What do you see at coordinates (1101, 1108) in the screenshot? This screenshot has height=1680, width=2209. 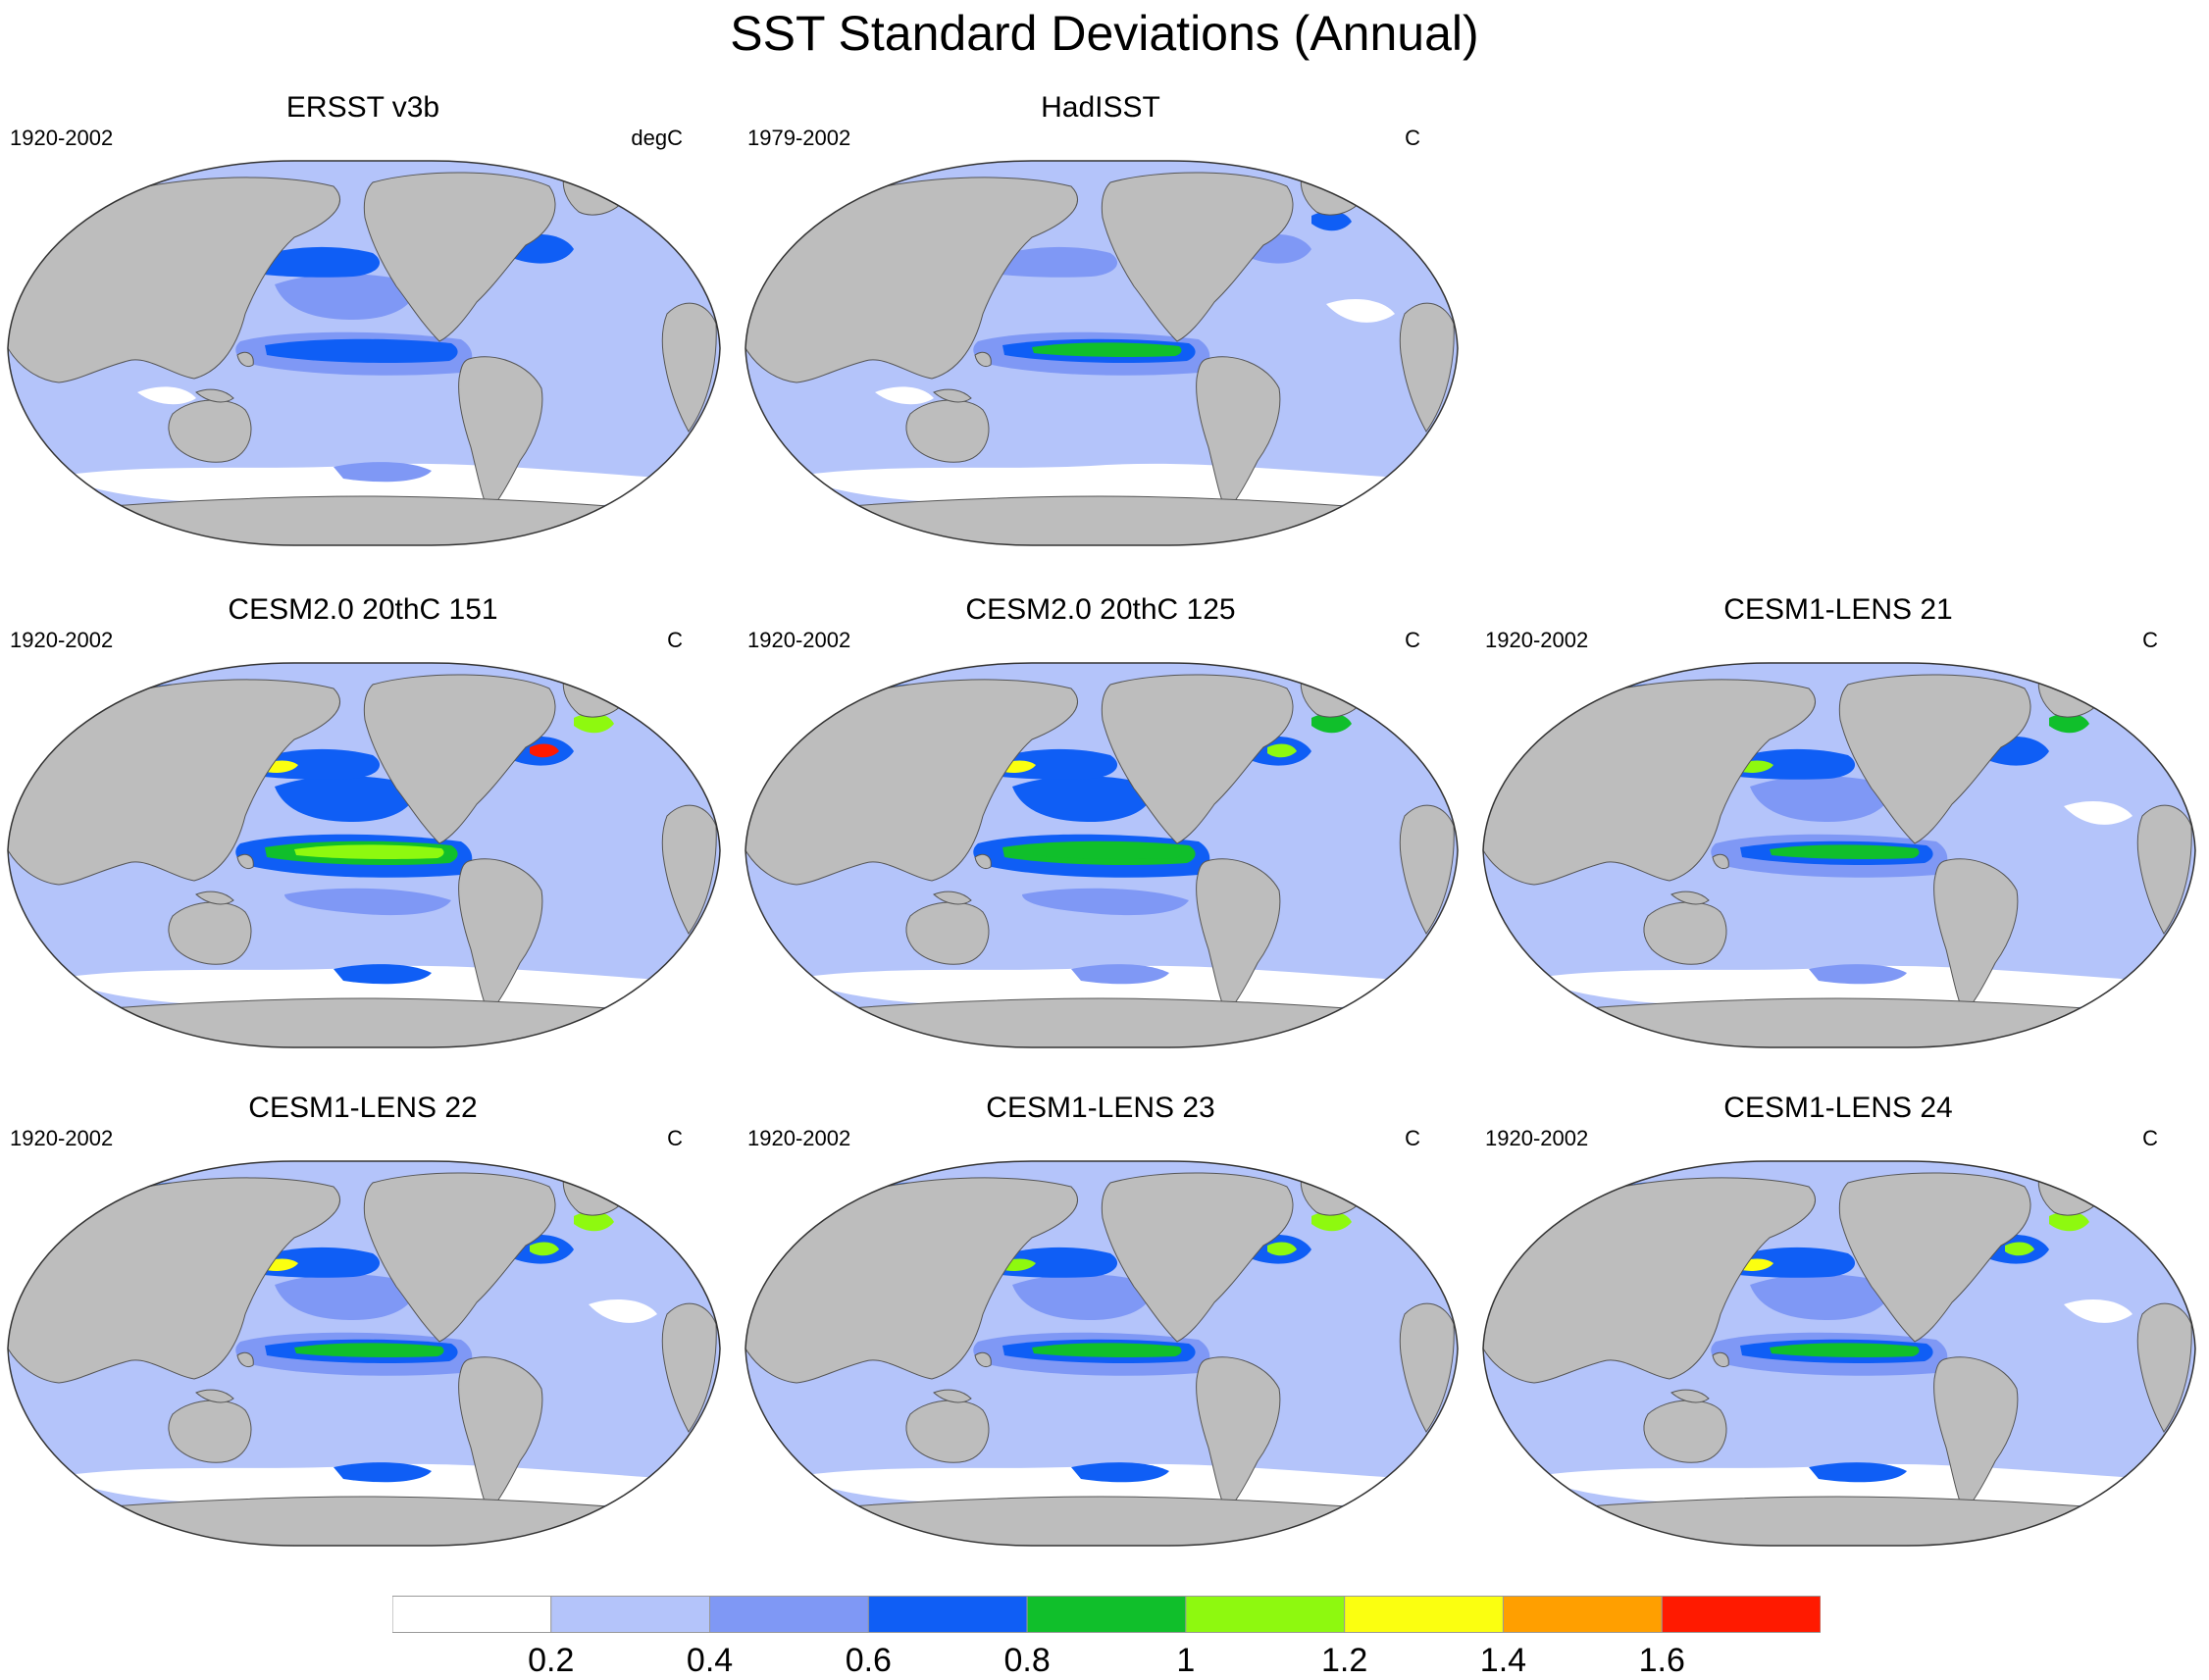 I see `panel-title: CESM1-LENS 23` at bounding box center [1101, 1108].